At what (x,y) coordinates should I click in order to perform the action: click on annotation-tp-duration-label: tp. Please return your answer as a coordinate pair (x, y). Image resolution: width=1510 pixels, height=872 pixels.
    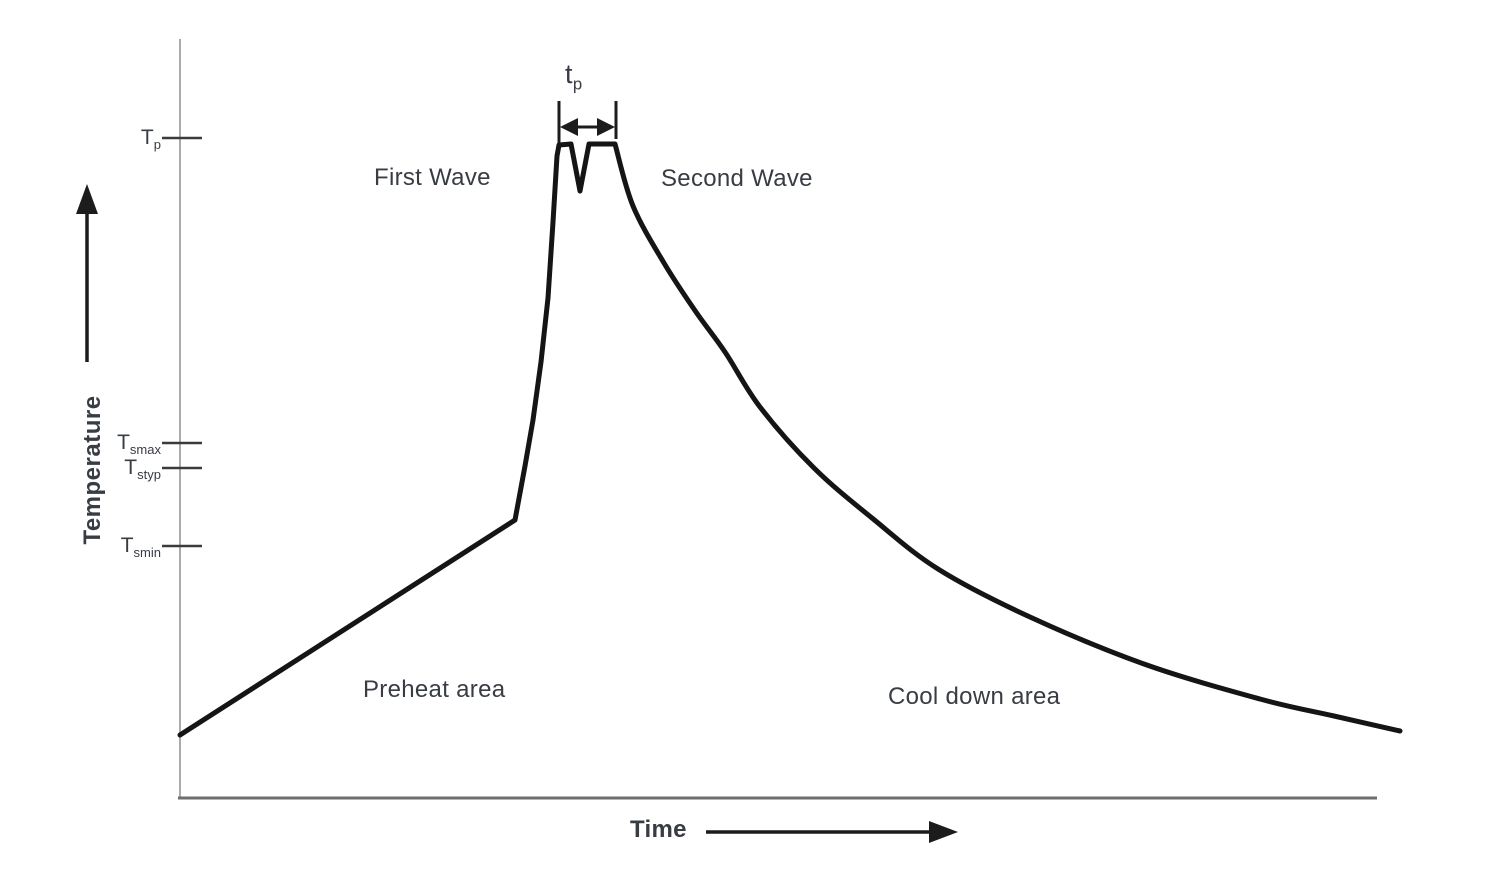
    Looking at the image, I should click on (574, 76).